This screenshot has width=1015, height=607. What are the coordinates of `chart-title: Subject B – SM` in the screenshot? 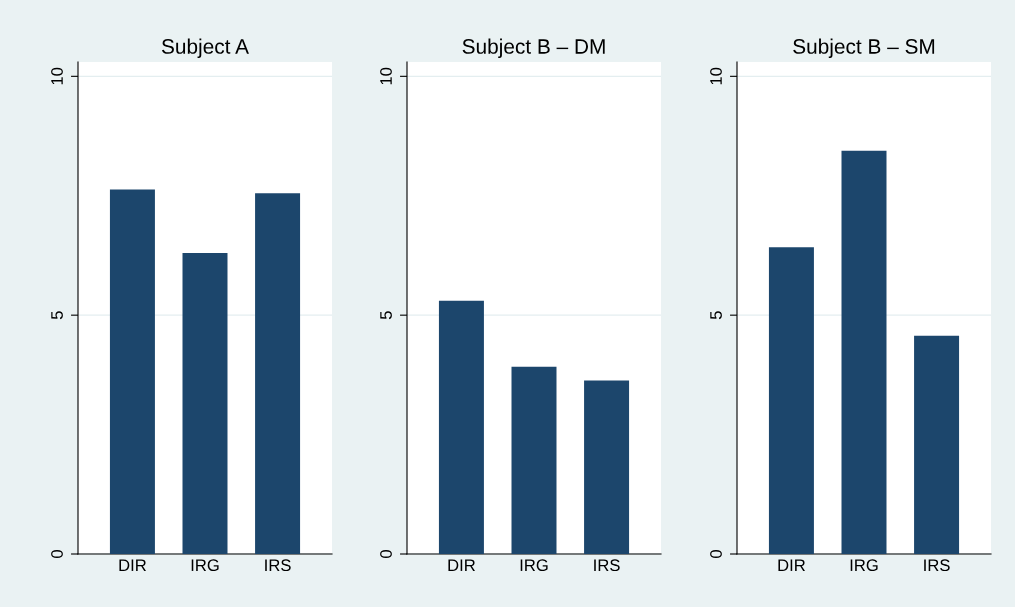 It's located at (864, 48).